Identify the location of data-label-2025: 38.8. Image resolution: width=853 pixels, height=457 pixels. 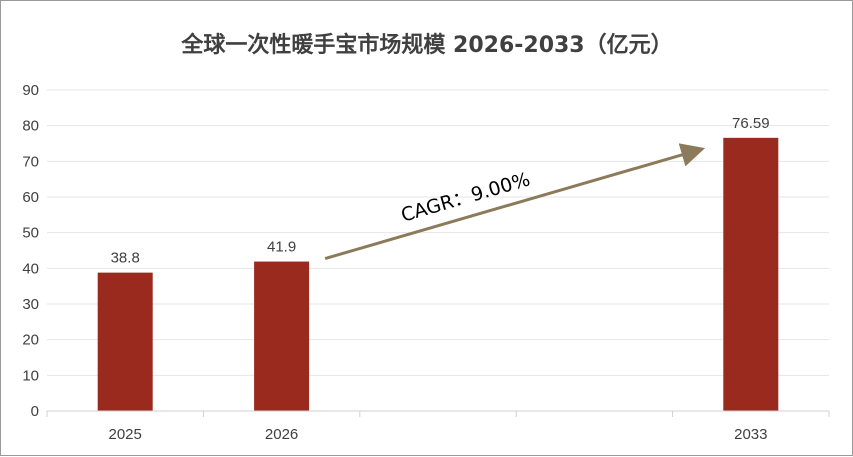
(125, 258).